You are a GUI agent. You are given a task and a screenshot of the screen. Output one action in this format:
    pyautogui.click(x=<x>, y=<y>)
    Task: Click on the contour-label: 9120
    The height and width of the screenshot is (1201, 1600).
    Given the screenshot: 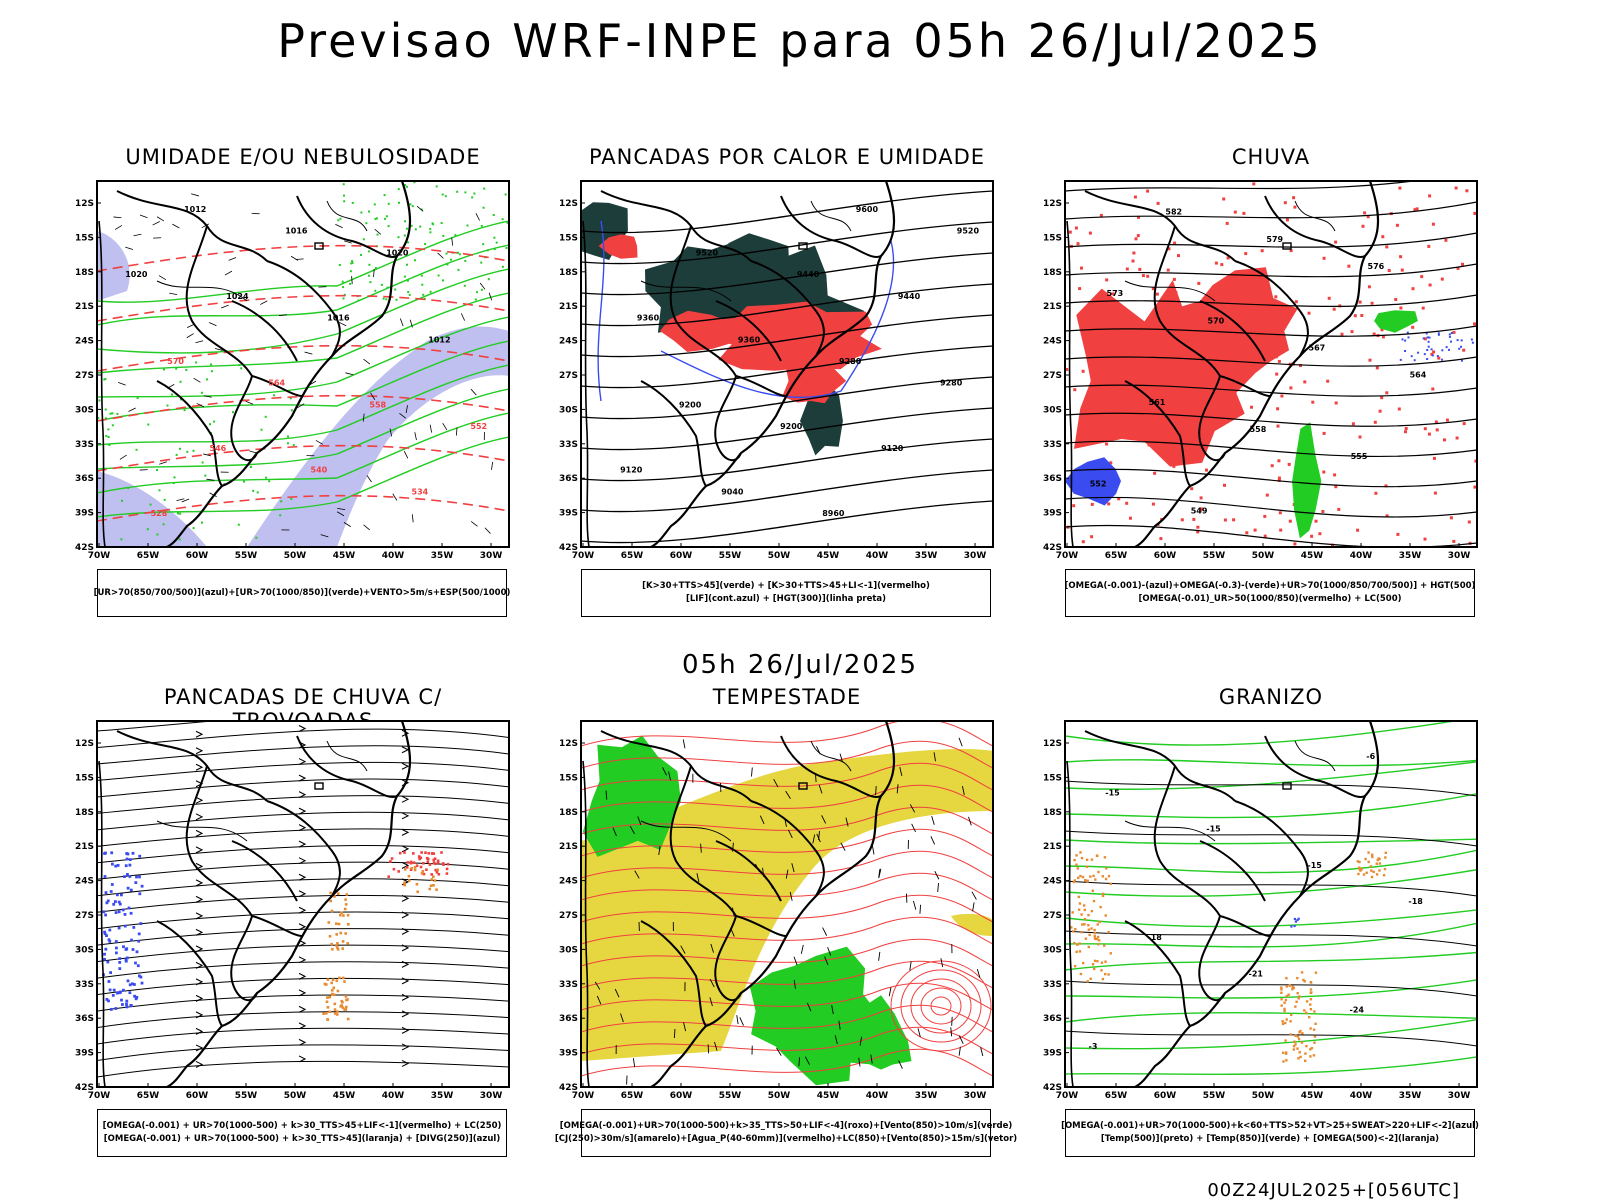 What is the action you would take?
    pyautogui.click(x=892, y=448)
    